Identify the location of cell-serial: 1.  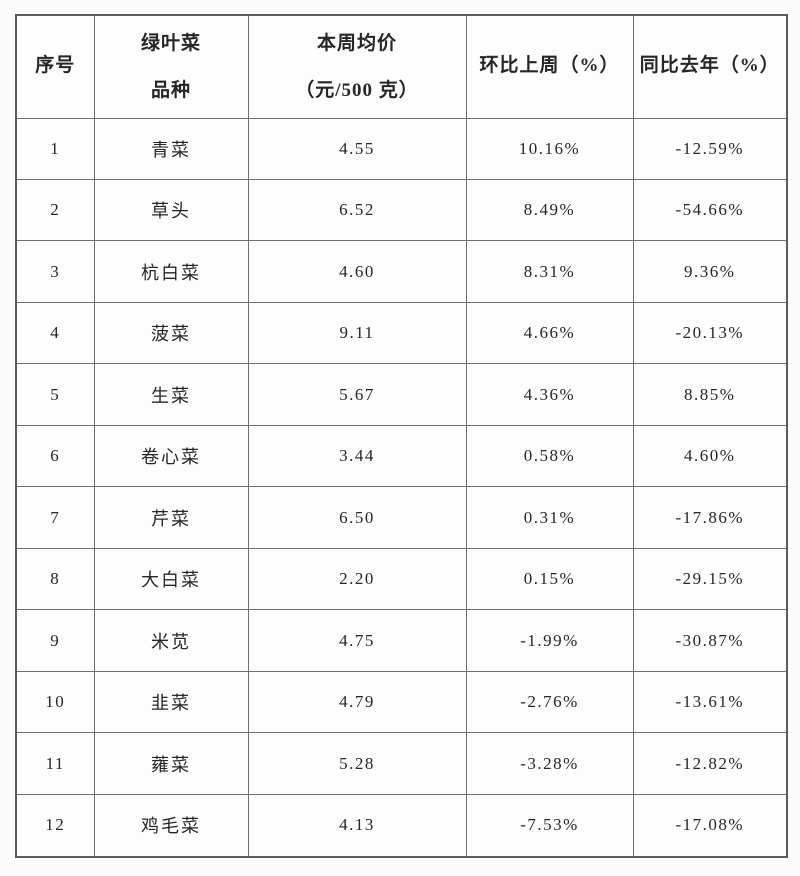
(55, 148).